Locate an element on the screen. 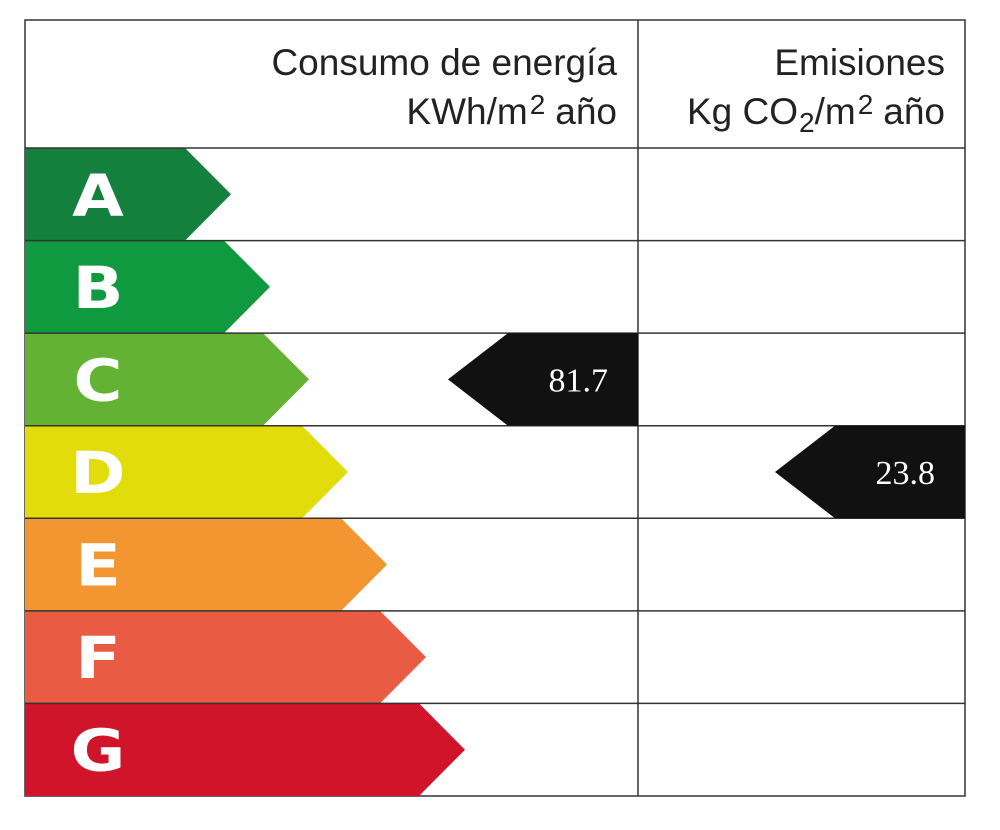 This screenshot has height=830, width=1000. unit-subscript: 2 is located at coordinates (807, 122).